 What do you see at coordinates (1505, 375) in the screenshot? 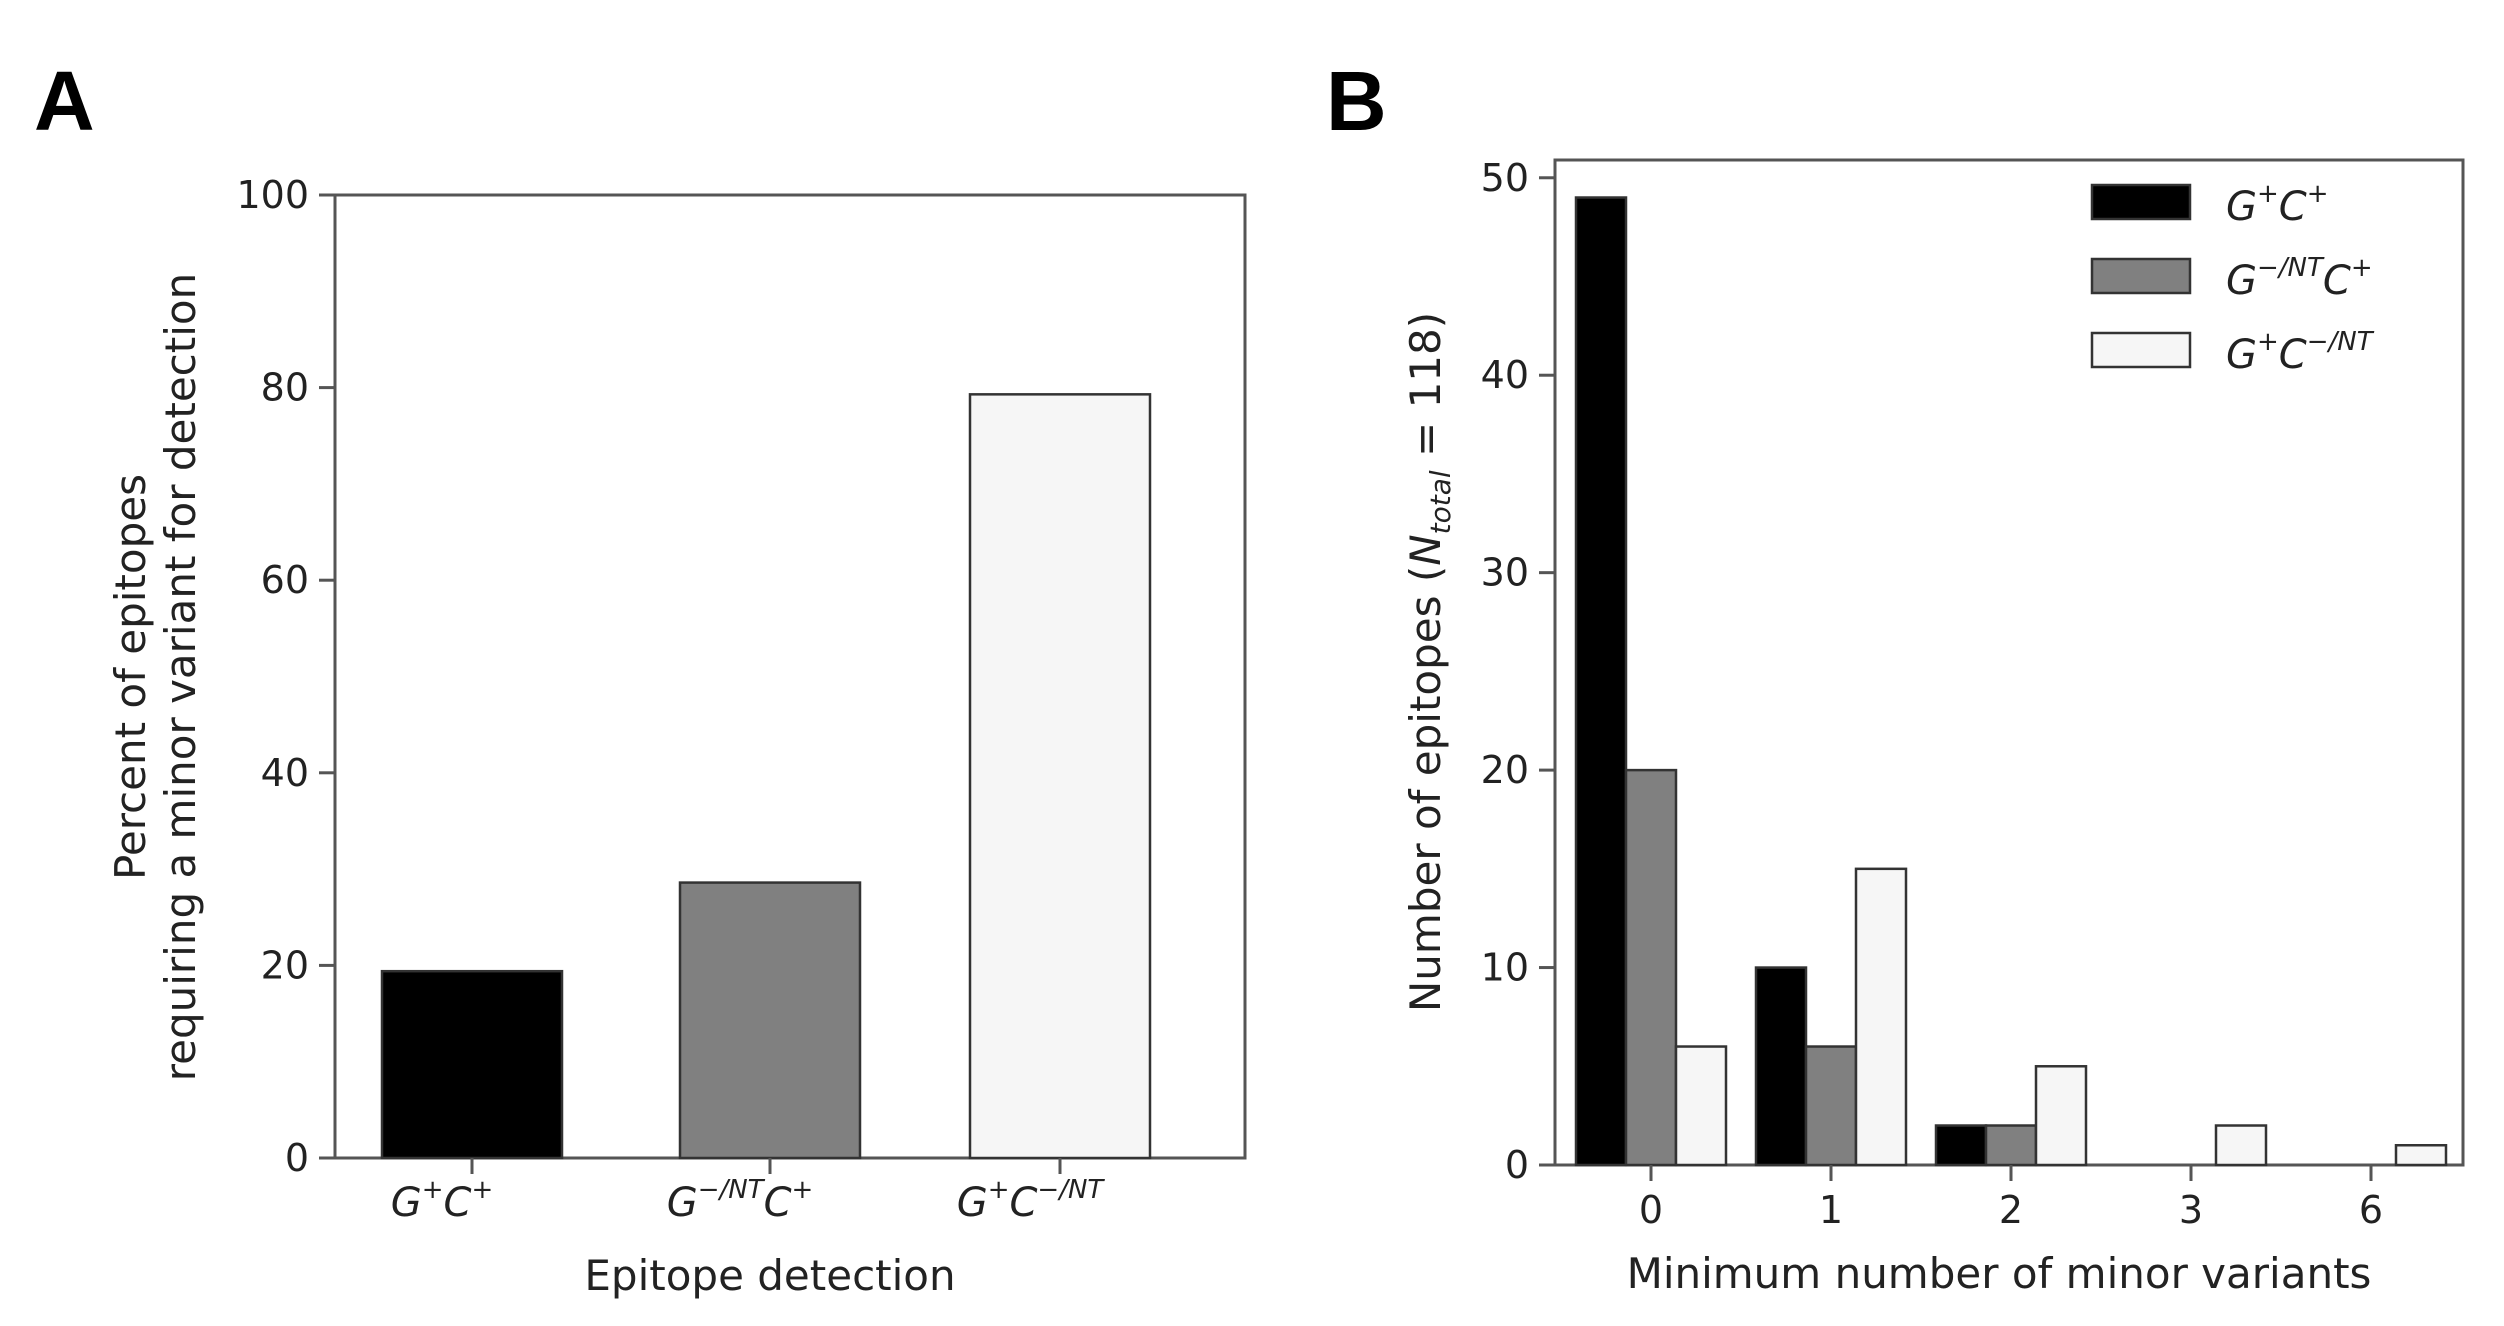
I see `y-tick-label-b: 40` at bounding box center [1505, 375].